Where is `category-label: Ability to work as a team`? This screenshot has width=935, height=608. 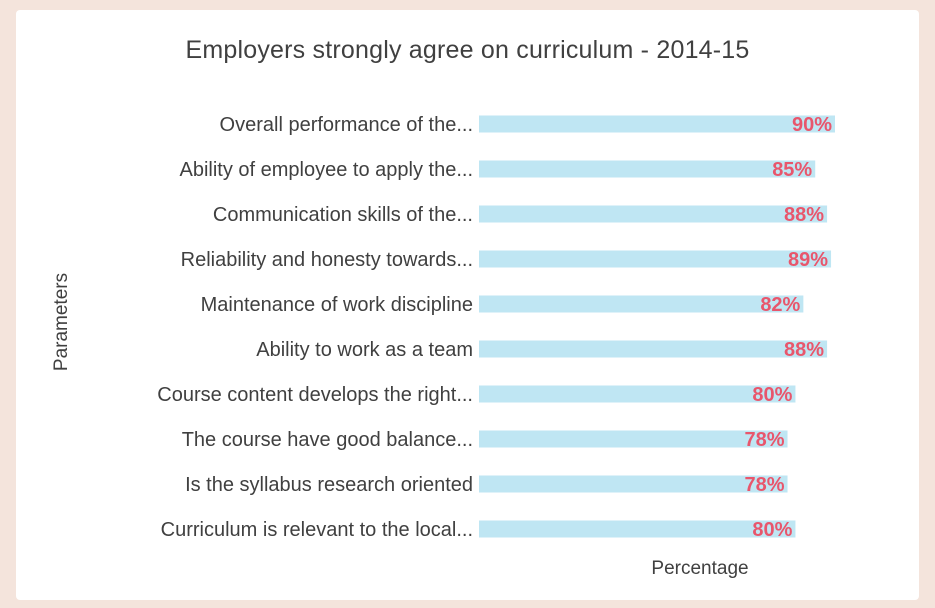
category-label: Ability to work as a team is located at coordinates (364, 350).